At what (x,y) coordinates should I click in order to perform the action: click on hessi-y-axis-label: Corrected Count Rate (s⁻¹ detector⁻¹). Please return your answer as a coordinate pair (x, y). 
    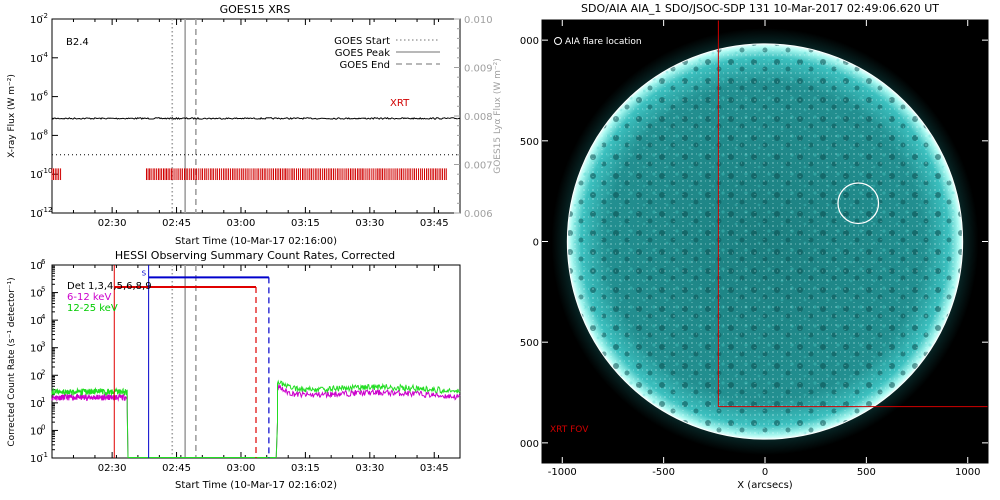
    Looking at the image, I should click on (12, 361).